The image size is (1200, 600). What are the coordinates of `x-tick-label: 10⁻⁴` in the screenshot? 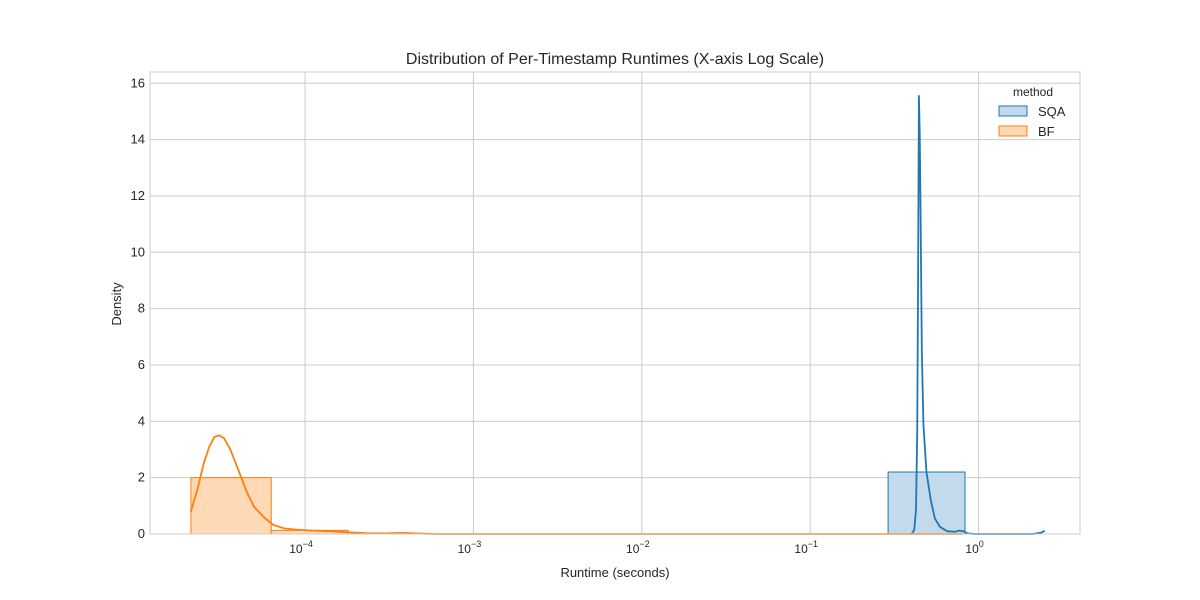 It's located at (301, 547).